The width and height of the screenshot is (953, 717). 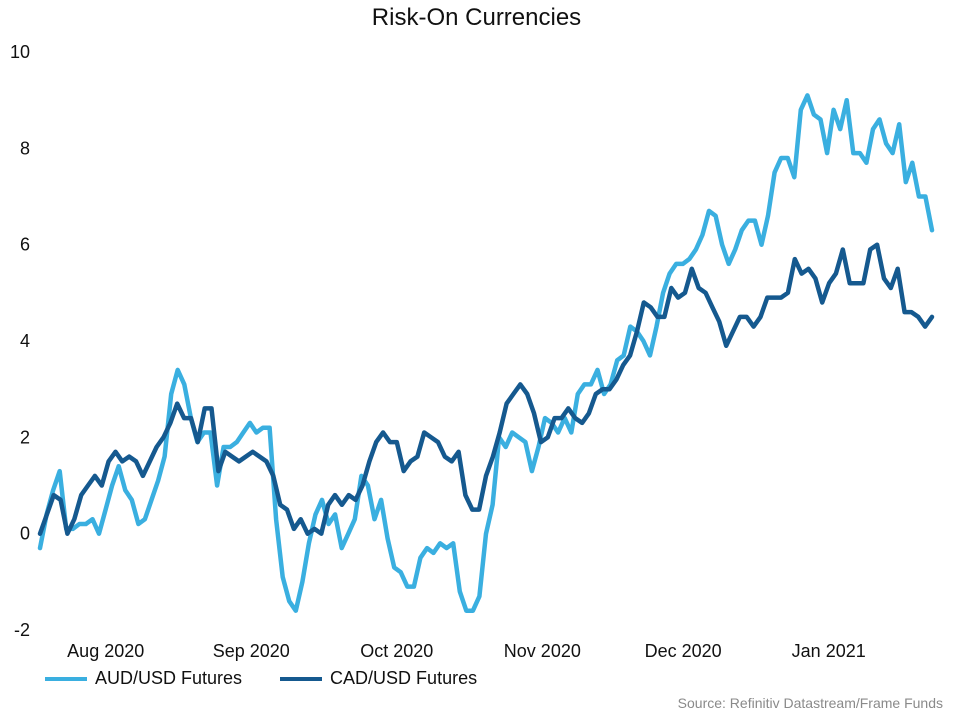 I want to click on x-tick-label: Dec 2020, so click(x=683, y=651).